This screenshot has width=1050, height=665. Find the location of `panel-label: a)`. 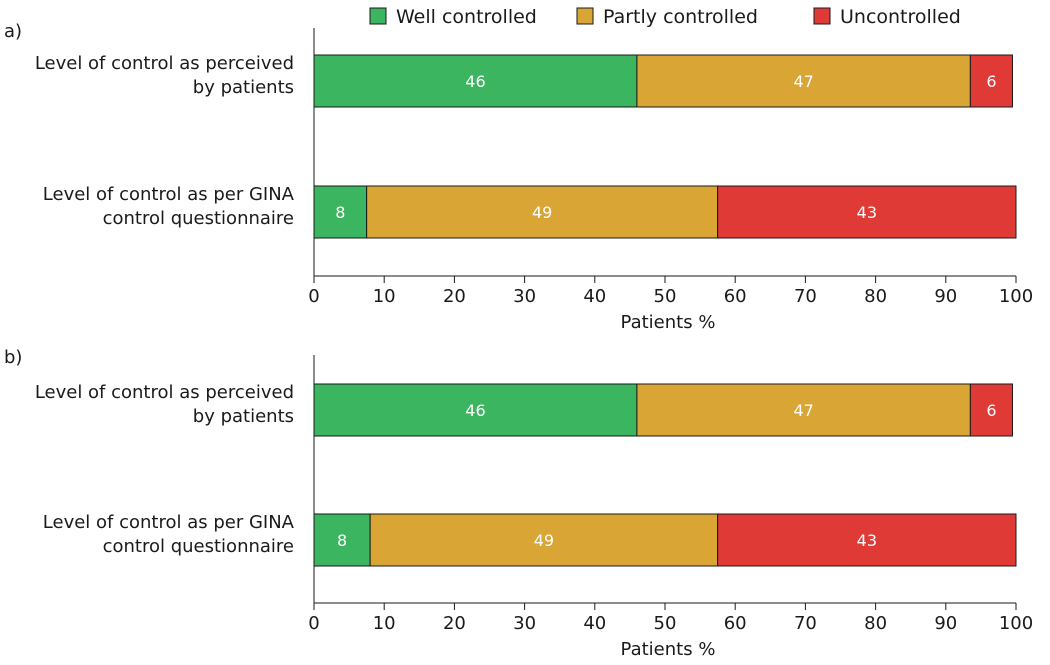

panel-label: a) is located at coordinates (13, 31).